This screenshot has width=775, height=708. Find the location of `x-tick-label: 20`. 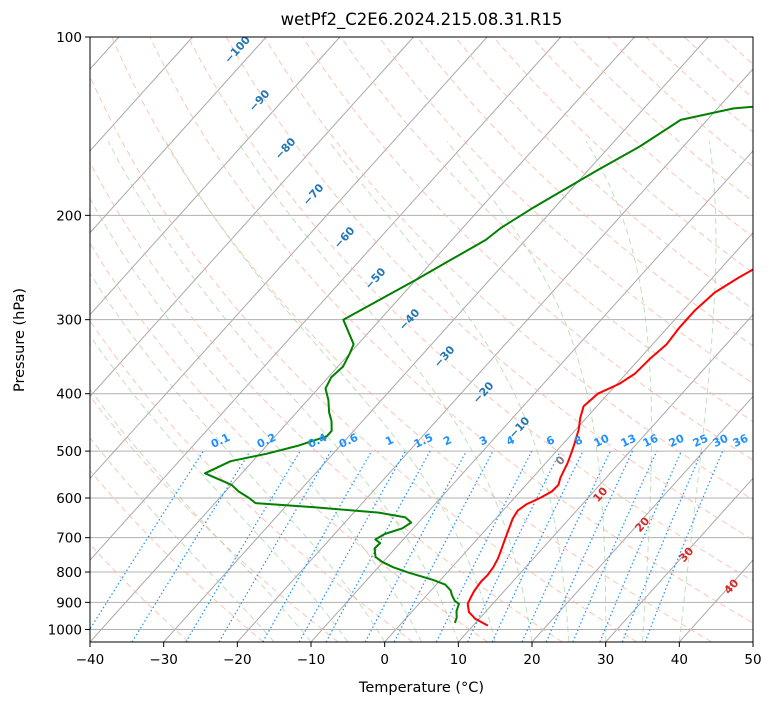

x-tick-label: 20 is located at coordinates (531, 660).